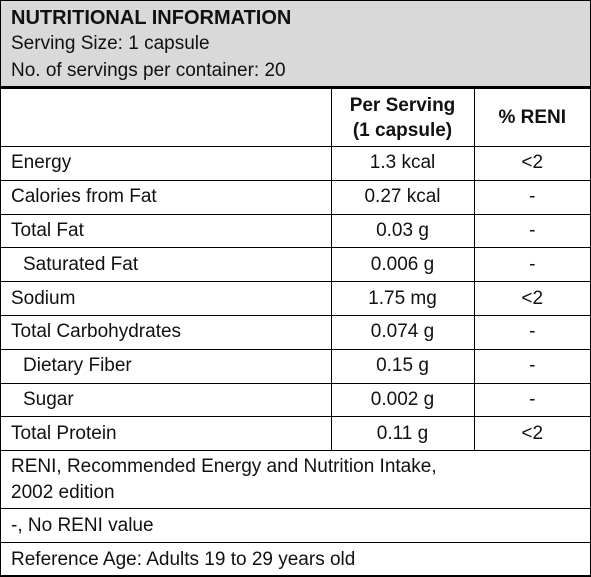 This screenshot has width=591, height=577. What do you see at coordinates (166, 400) in the screenshot?
I see `nutrient-name: Sugar` at bounding box center [166, 400].